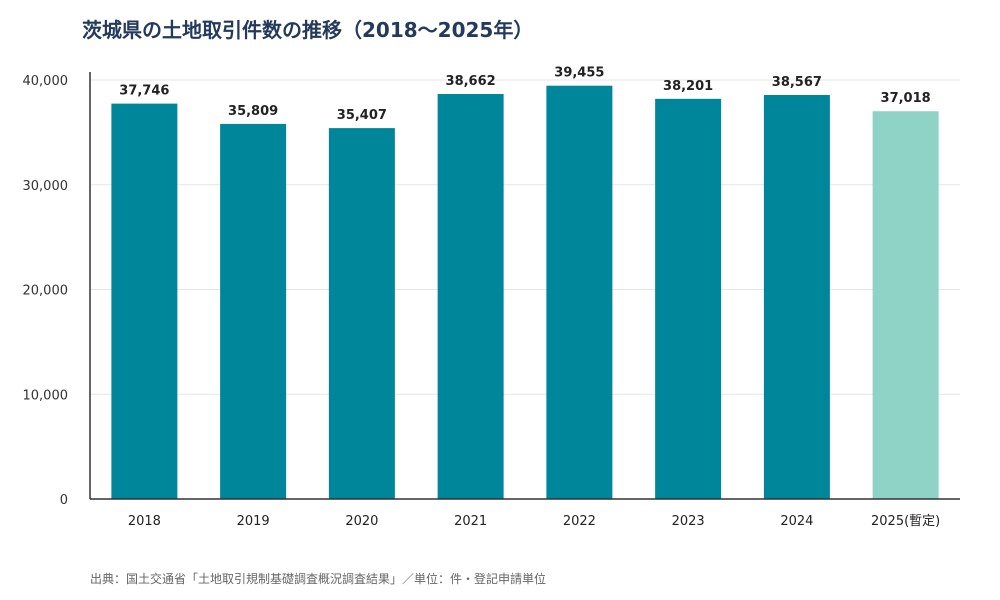 The image size is (1000, 600). Describe the element at coordinates (46, 81) in the screenshot. I see `y-tick-label: 40,000` at that location.